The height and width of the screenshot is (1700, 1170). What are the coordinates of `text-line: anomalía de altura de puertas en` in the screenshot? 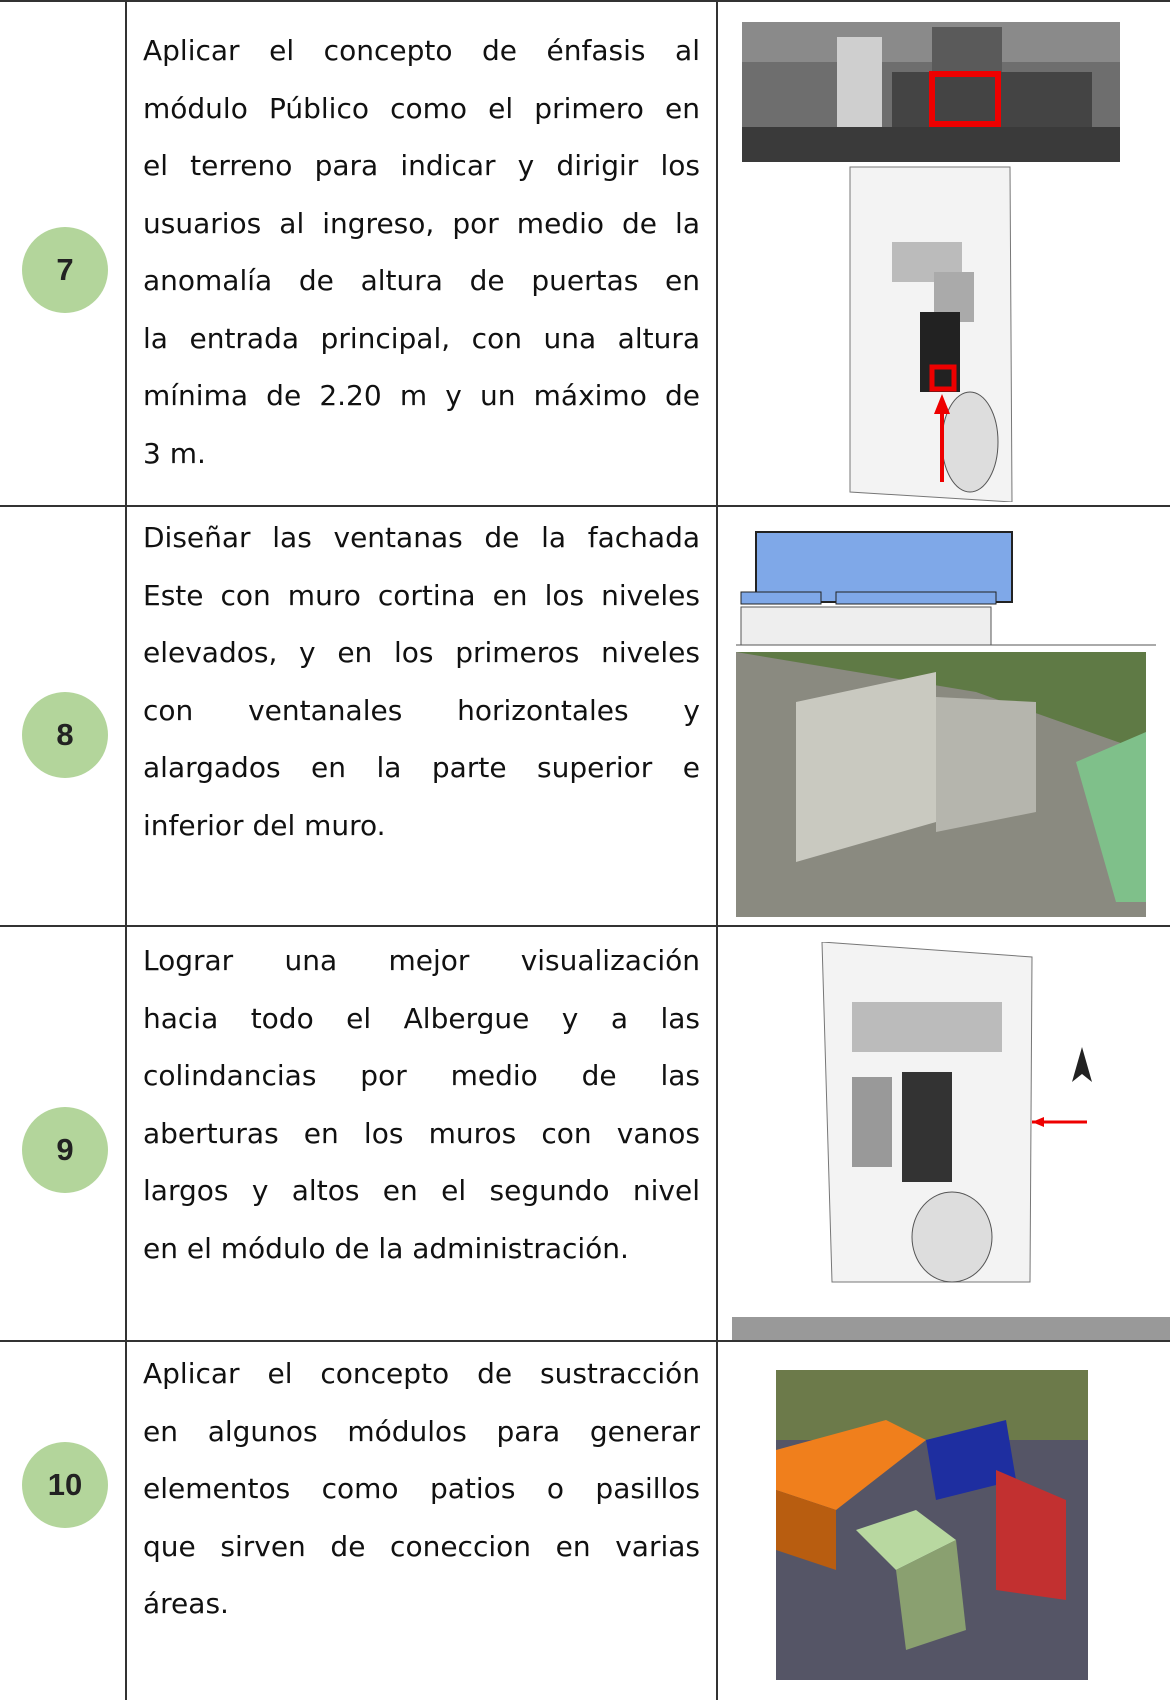 It's located at (421, 280).